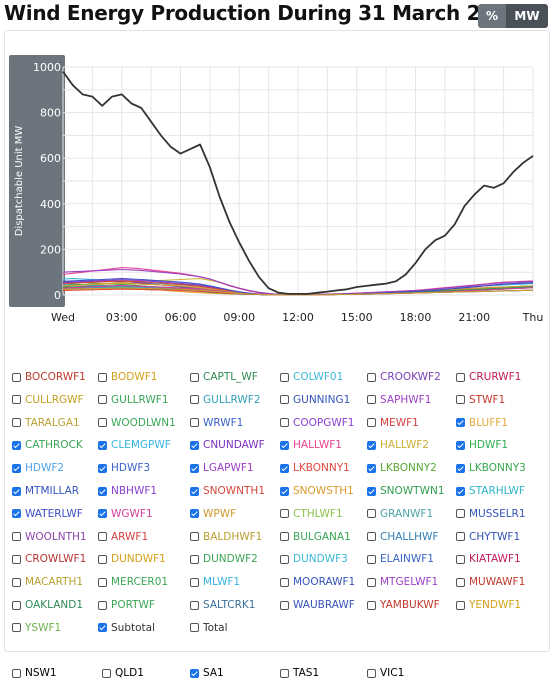  What do you see at coordinates (123, 673) in the screenshot?
I see `region-checkbox-qld1: QLD1` at bounding box center [123, 673].